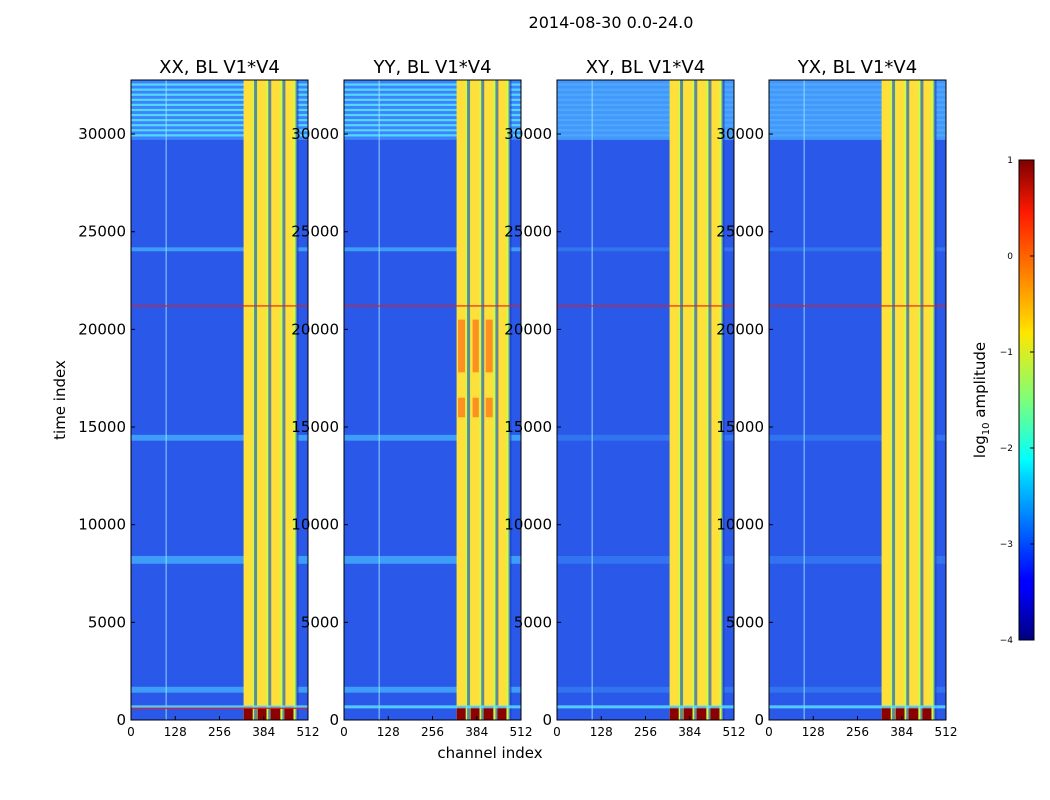  What do you see at coordinates (645, 707) in the screenshot?
I see `event-line` at bounding box center [645, 707].